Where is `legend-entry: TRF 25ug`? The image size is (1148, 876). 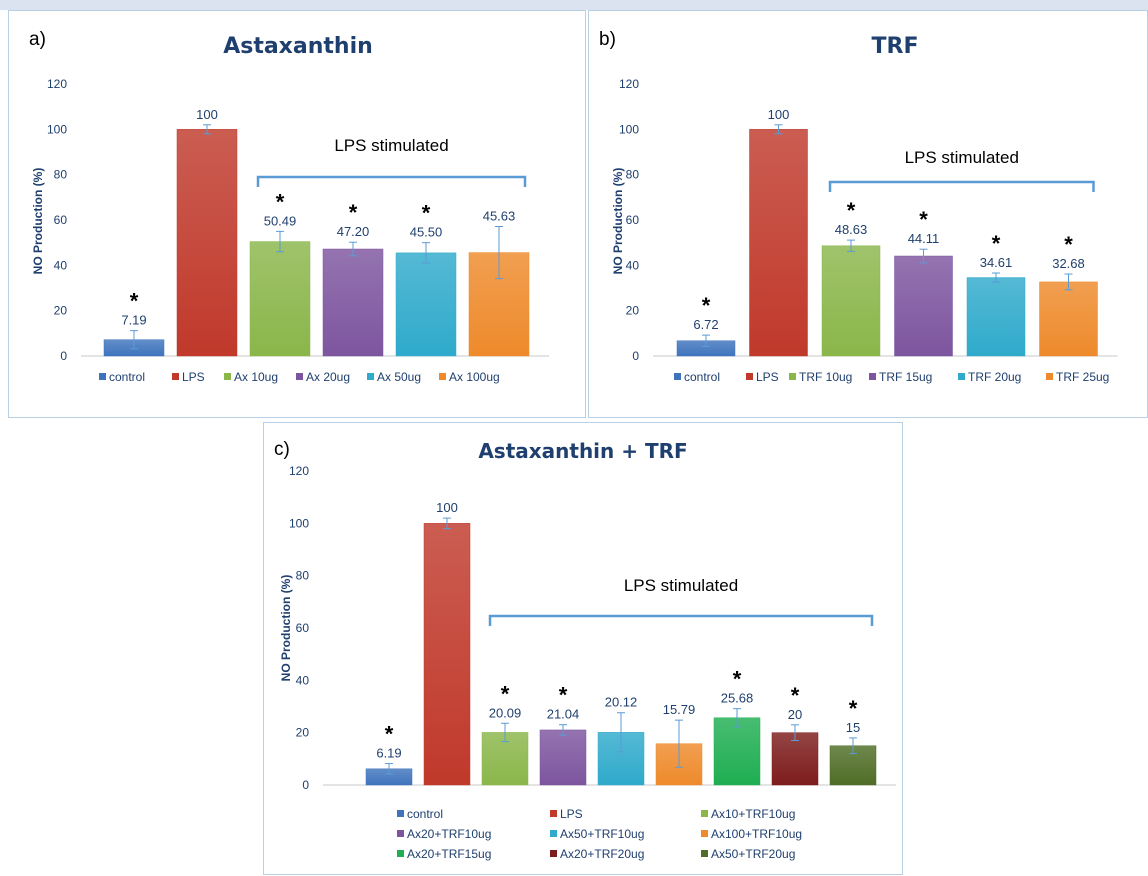
legend-entry: TRF 25ug is located at coordinates (1082, 377).